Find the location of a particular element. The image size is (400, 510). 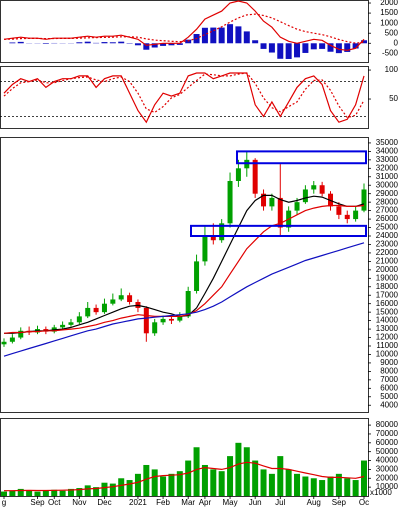

y-tick-label: 19000 is located at coordinates (387, 277).